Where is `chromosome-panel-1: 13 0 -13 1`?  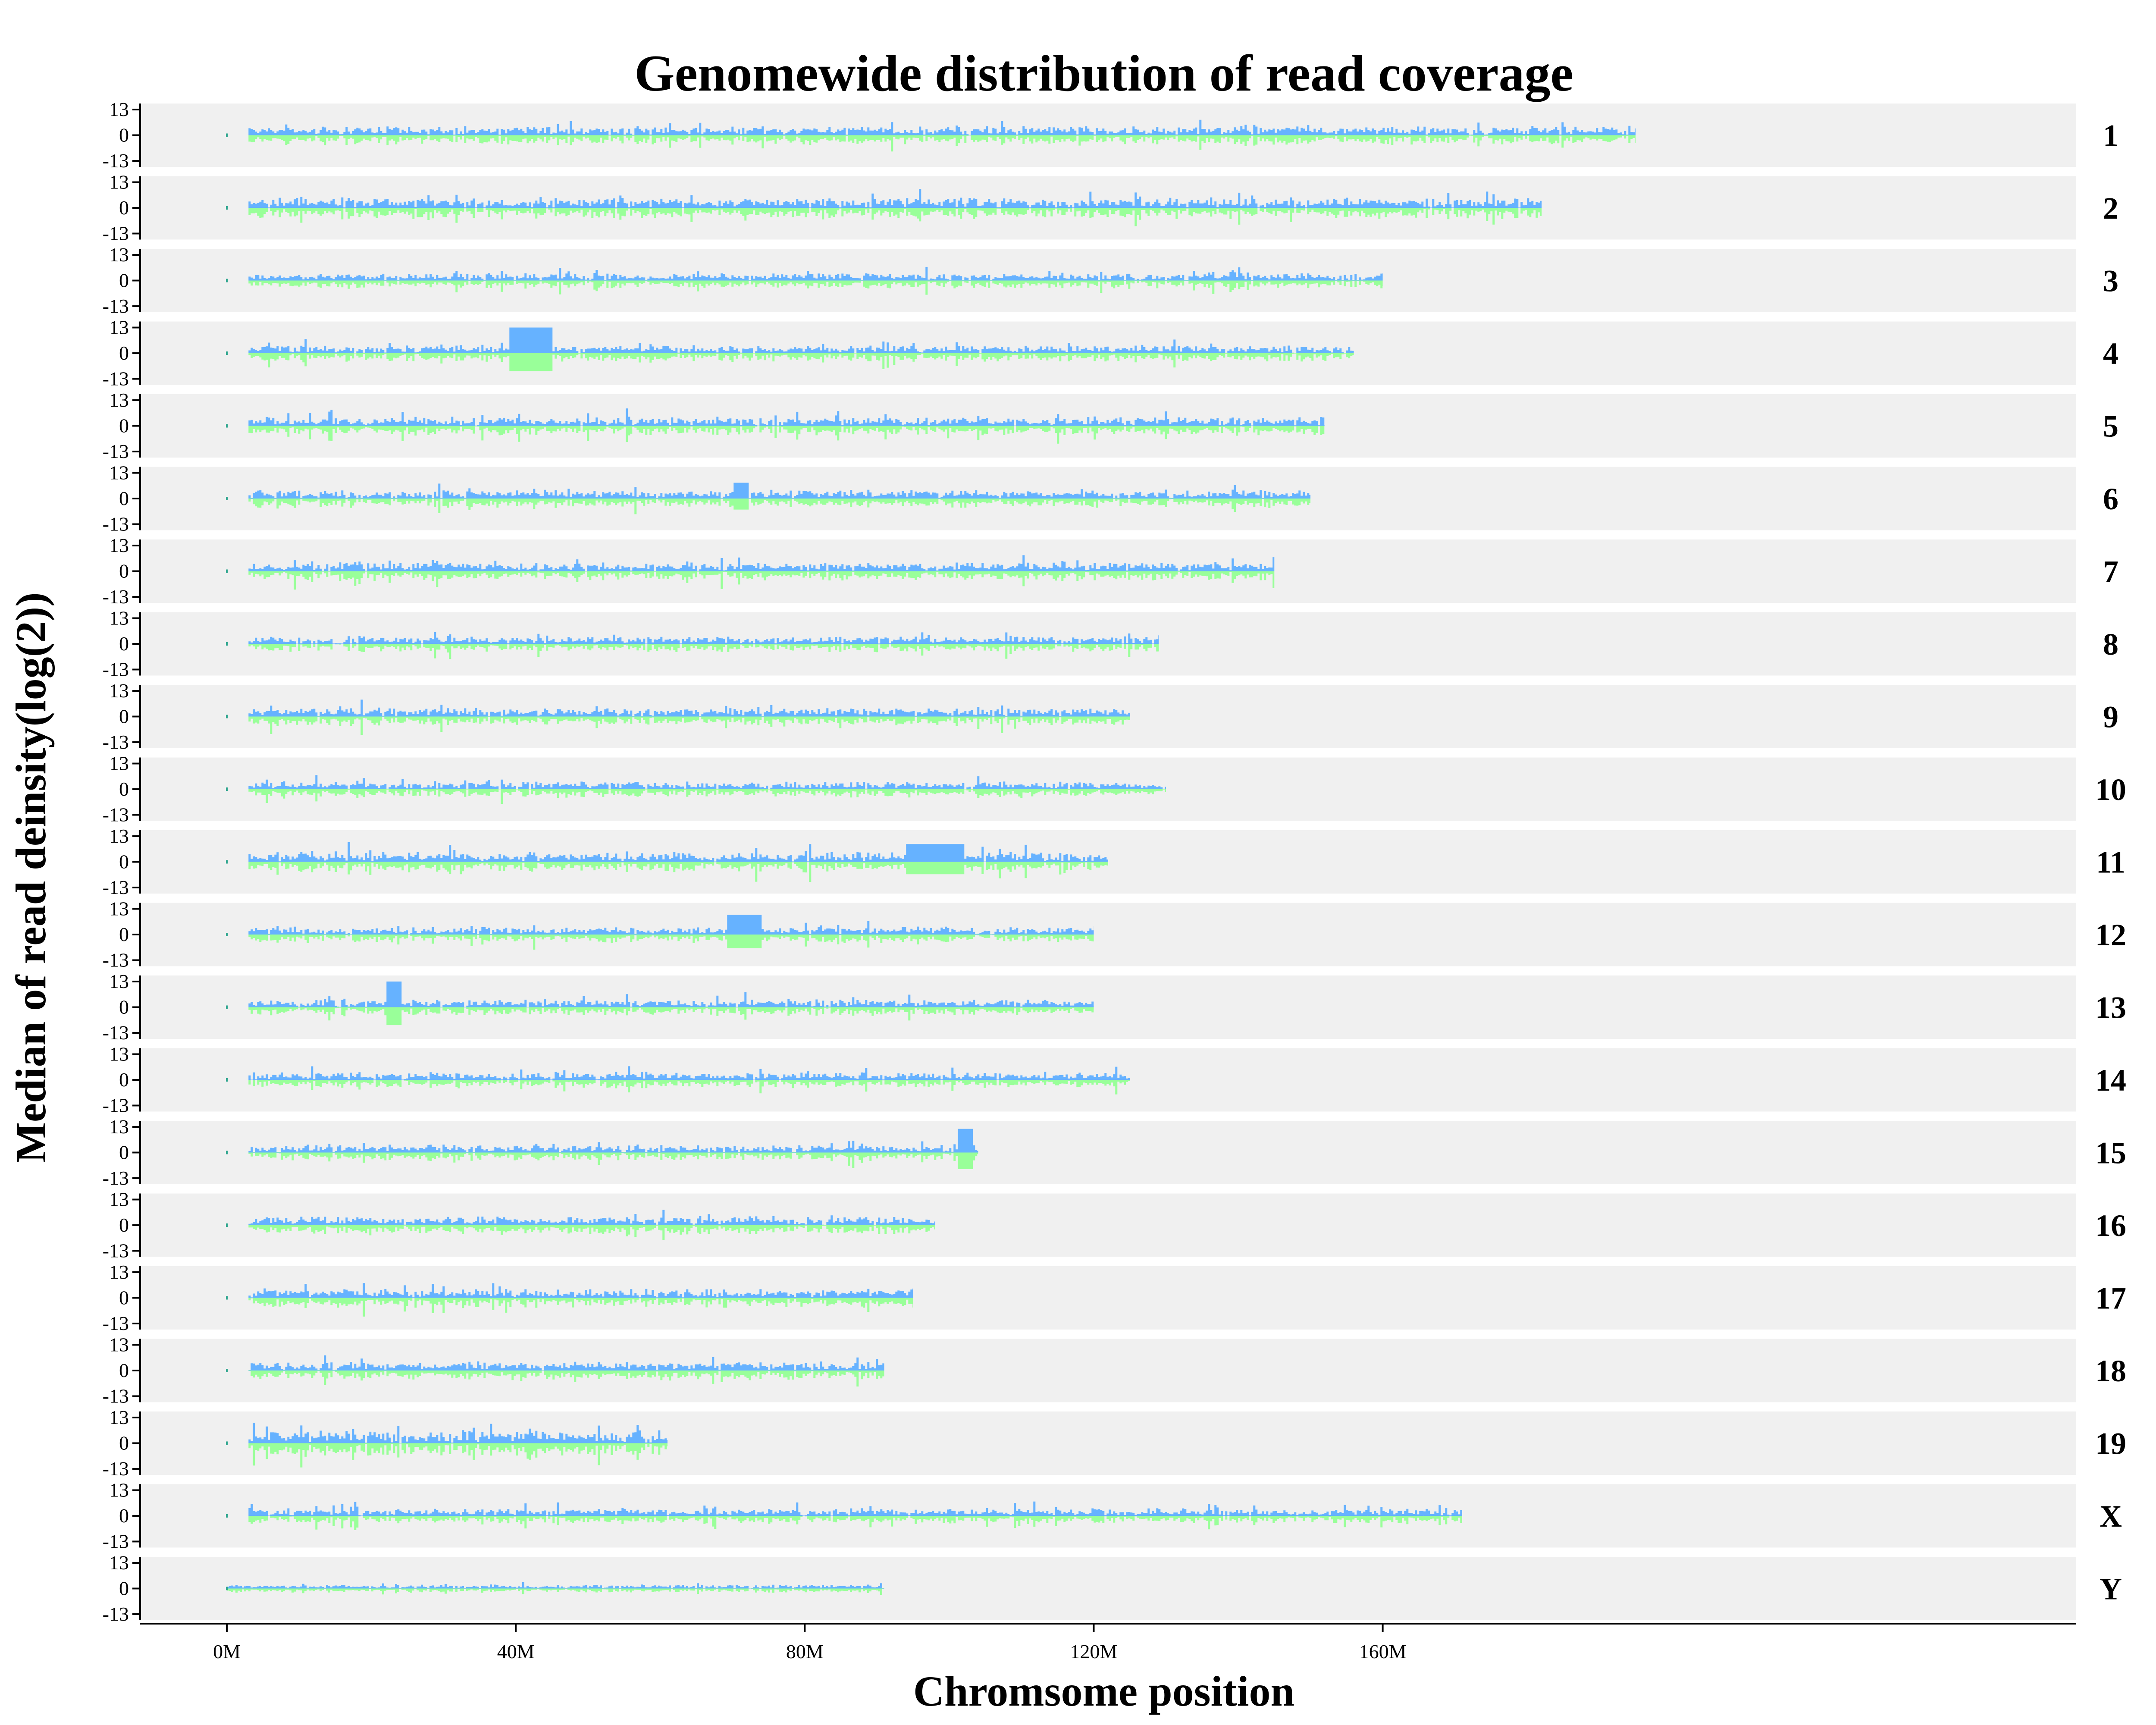
chromosome-panel-1: 13 0 -13 1 is located at coordinates (1110, 135).